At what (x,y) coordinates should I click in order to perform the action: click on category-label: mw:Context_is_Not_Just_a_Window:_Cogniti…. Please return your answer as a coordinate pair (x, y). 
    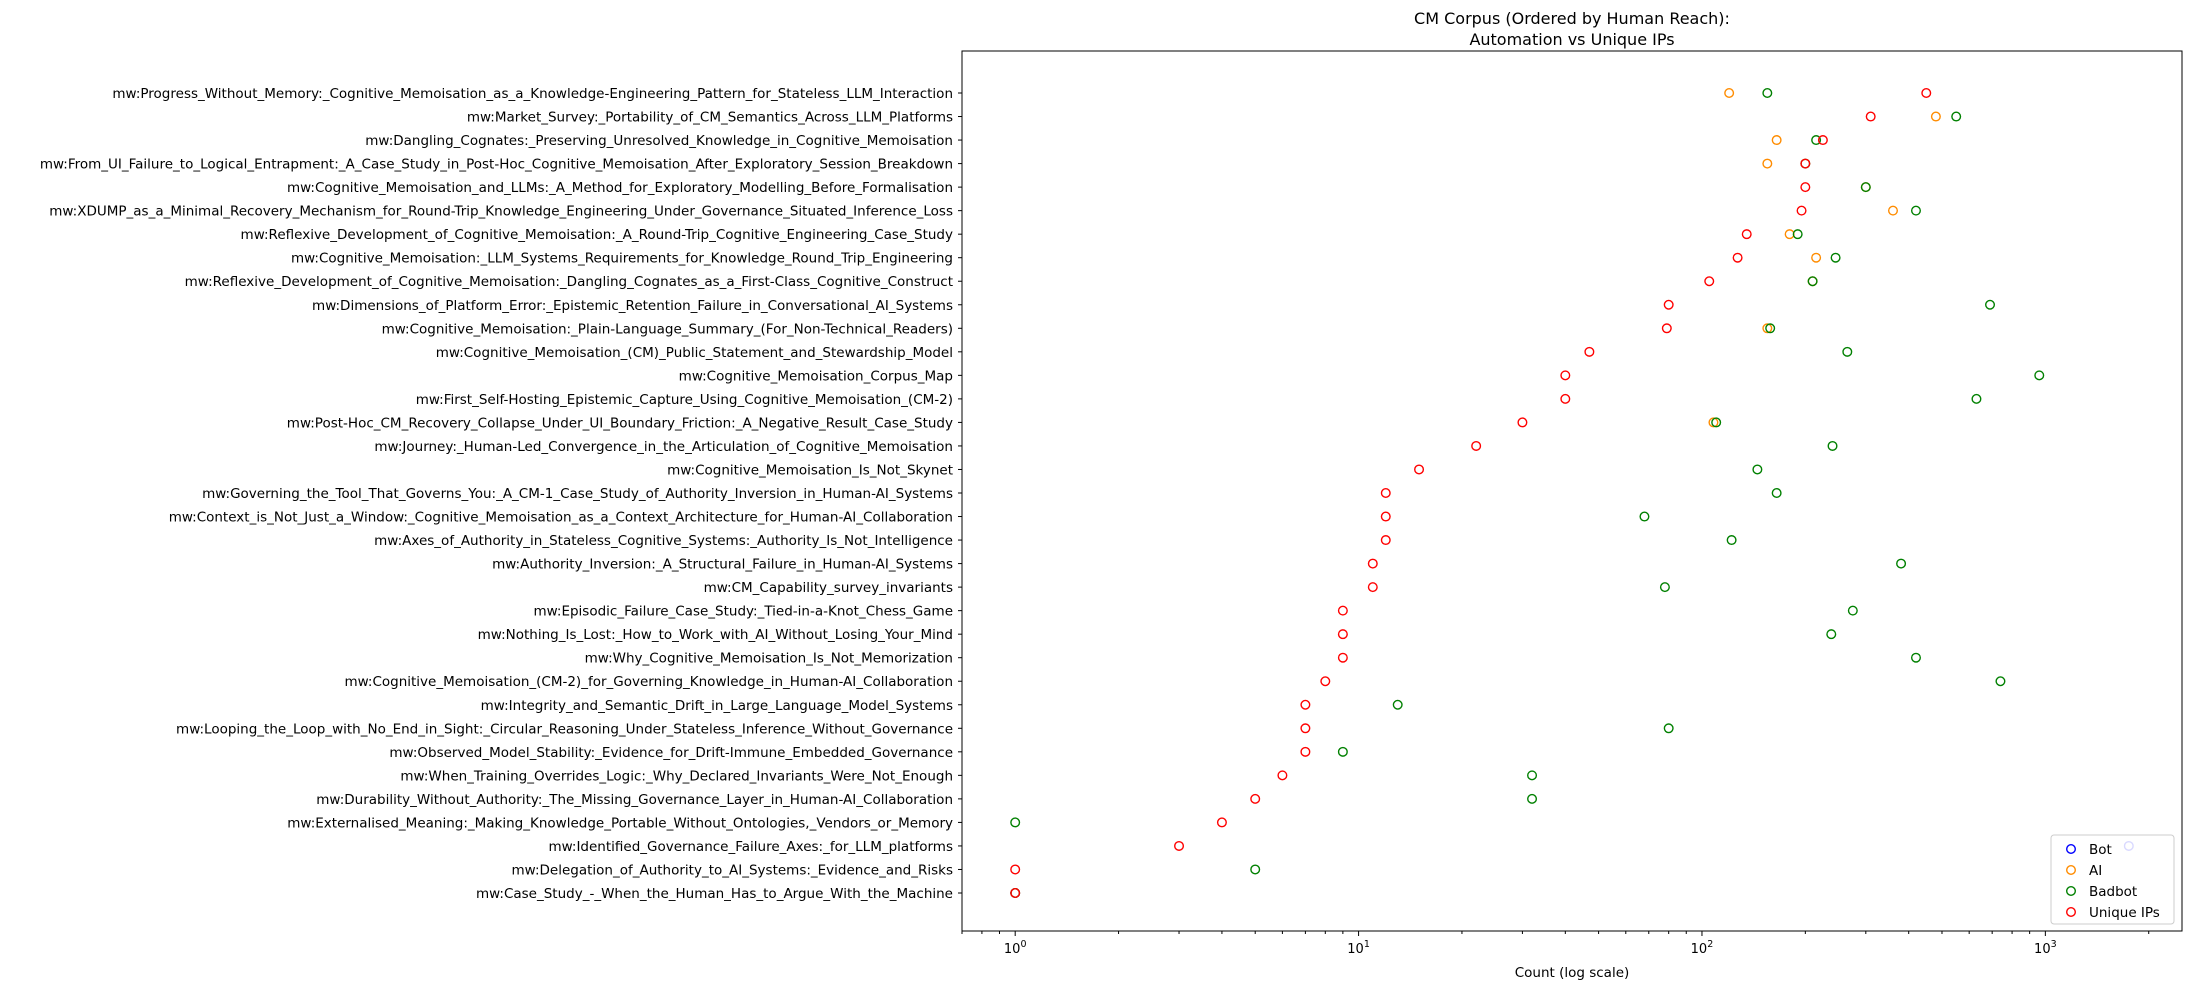
    Looking at the image, I should click on (561, 518).